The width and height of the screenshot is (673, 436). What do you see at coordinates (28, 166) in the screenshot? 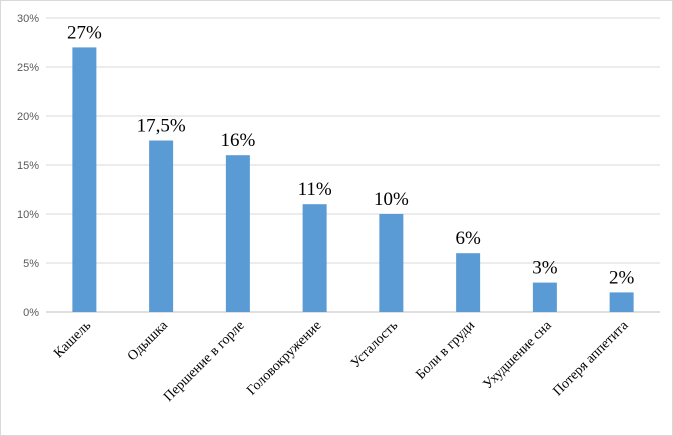
I see `y-tick-label: 15%` at bounding box center [28, 166].